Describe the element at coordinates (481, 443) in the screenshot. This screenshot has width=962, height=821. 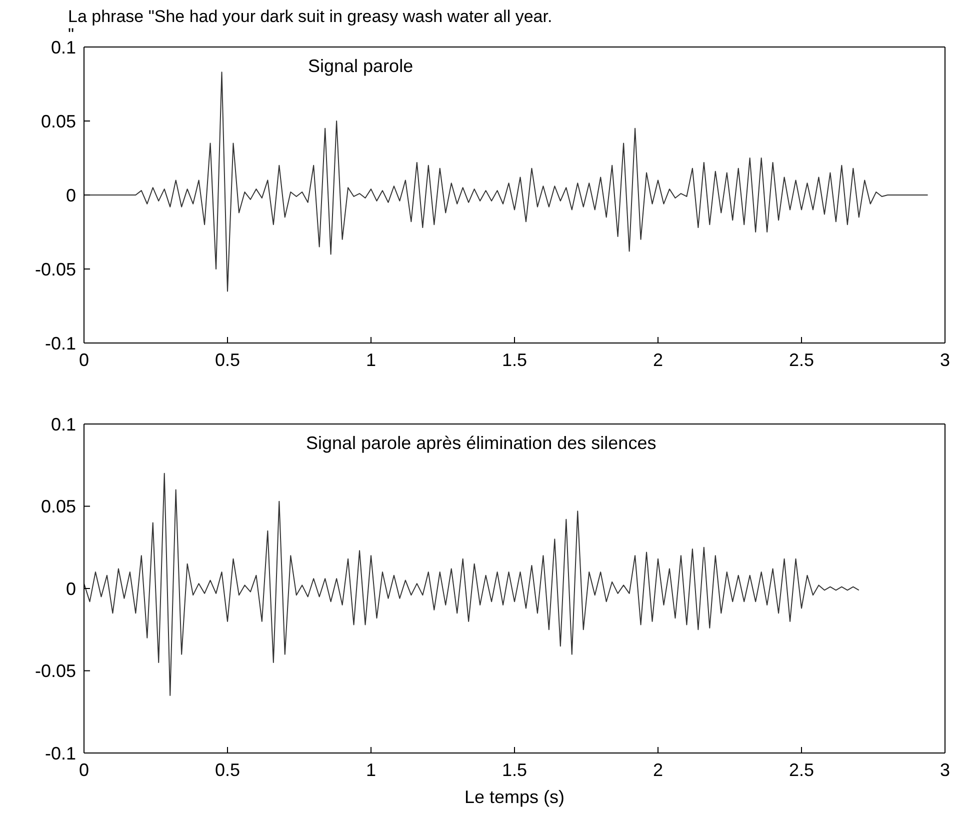
I see `annotation: Signal parole après élimination des silences` at that location.